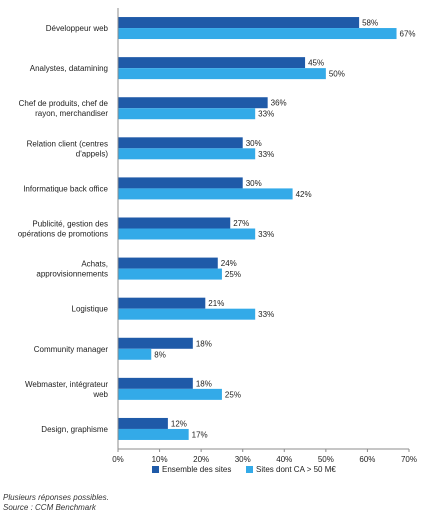 This screenshot has width=430, height=526. What do you see at coordinates (279, 103) in the screenshot?
I see `data-label: 36%` at bounding box center [279, 103].